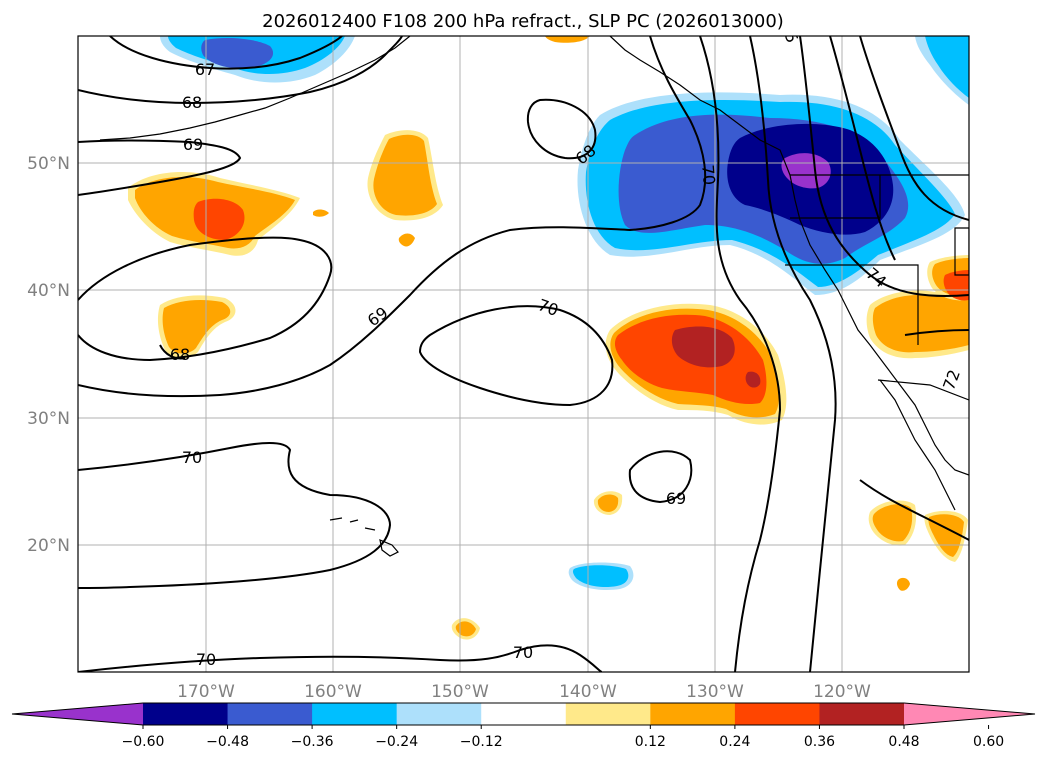  Describe the element at coordinates (791, 37) in the screenshot. I see `contour-label: 5` at that location.